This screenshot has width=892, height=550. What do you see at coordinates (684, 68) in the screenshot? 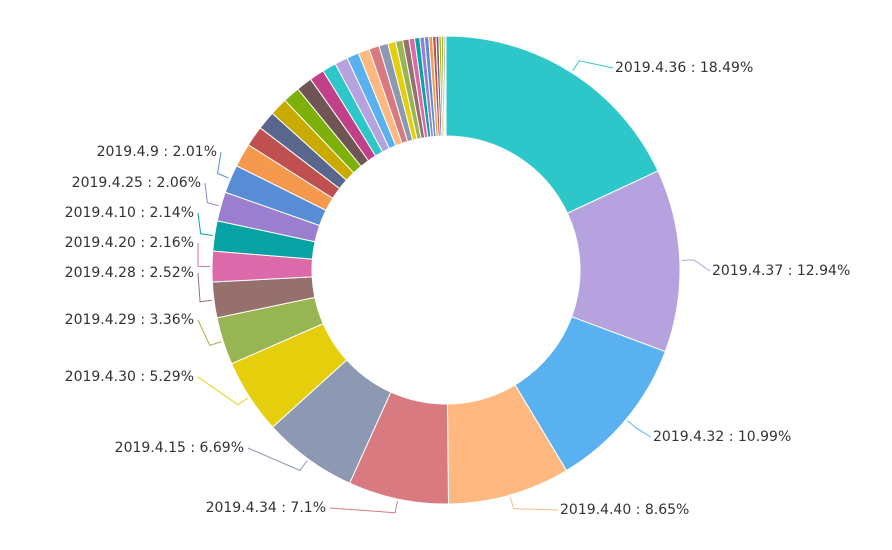
I see `slice-label: 2019.4.36 : 18.49%` at bounding box center [684, 68].